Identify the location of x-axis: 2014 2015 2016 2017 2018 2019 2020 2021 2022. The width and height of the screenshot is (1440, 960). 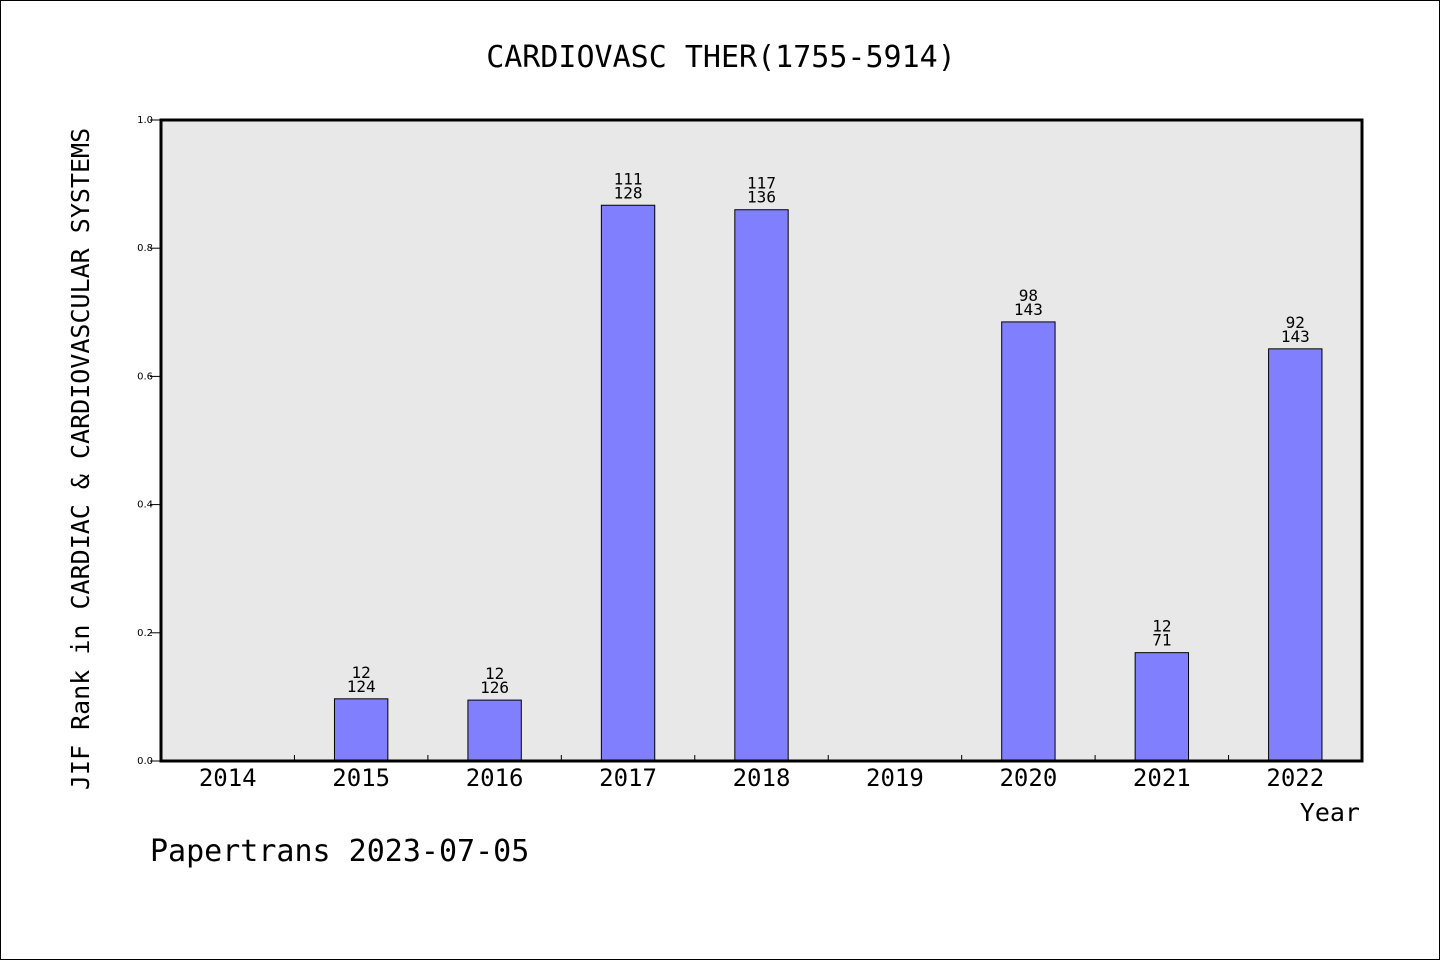
(761, 773).